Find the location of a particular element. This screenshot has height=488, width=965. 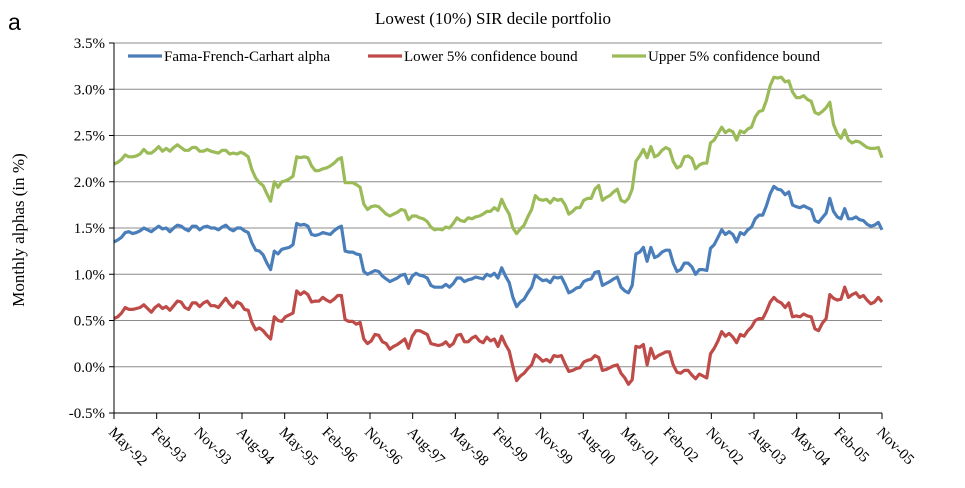

x-tick-label: Feb-96 is located at coordinates (340, 446).